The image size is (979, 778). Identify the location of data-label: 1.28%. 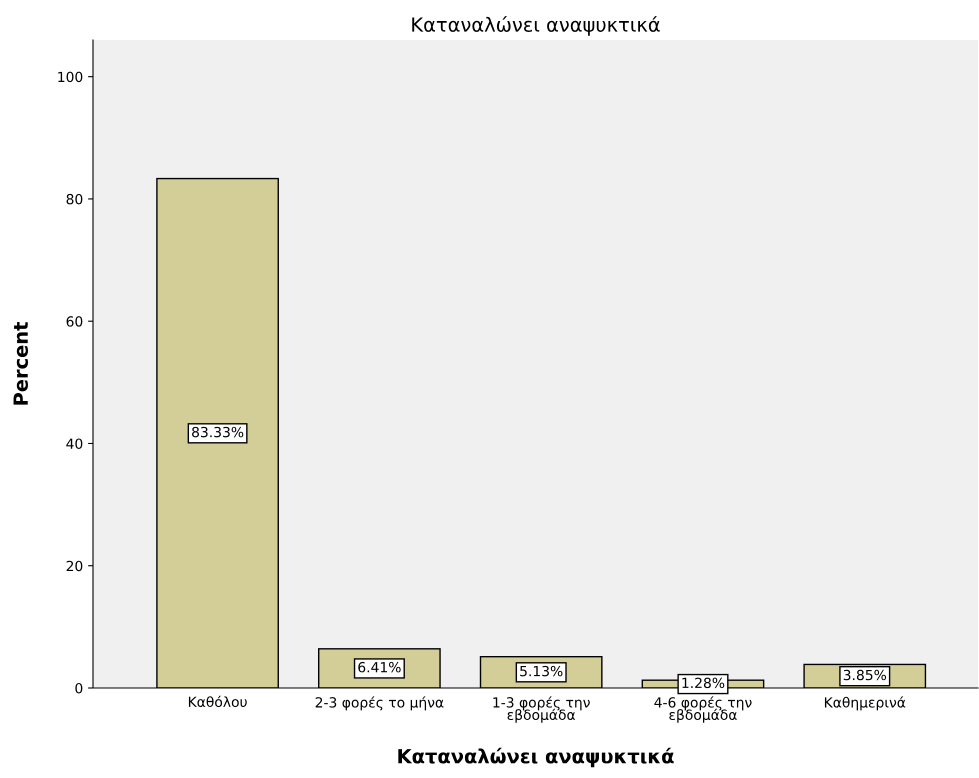
(703, 683).